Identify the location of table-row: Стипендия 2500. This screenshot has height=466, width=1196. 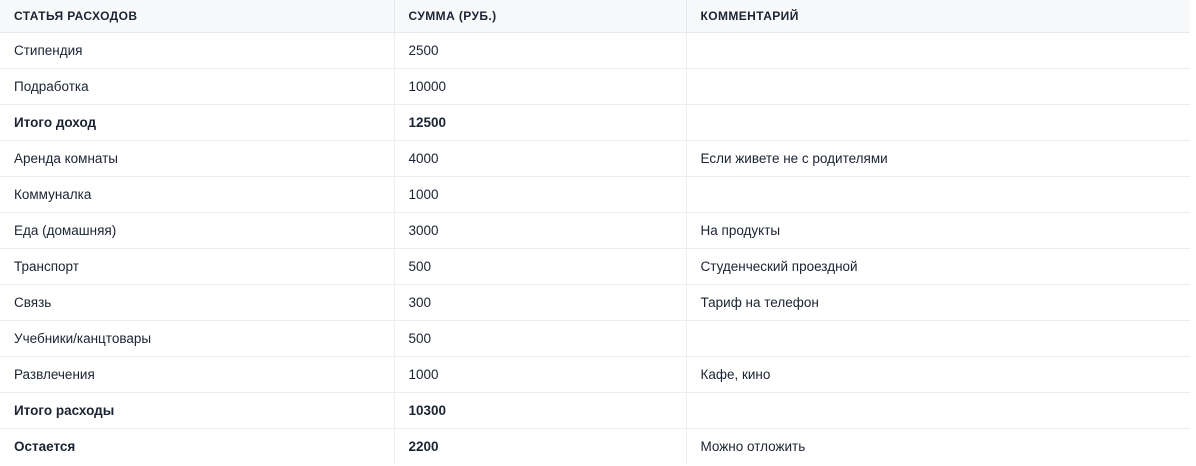
(595, 50).